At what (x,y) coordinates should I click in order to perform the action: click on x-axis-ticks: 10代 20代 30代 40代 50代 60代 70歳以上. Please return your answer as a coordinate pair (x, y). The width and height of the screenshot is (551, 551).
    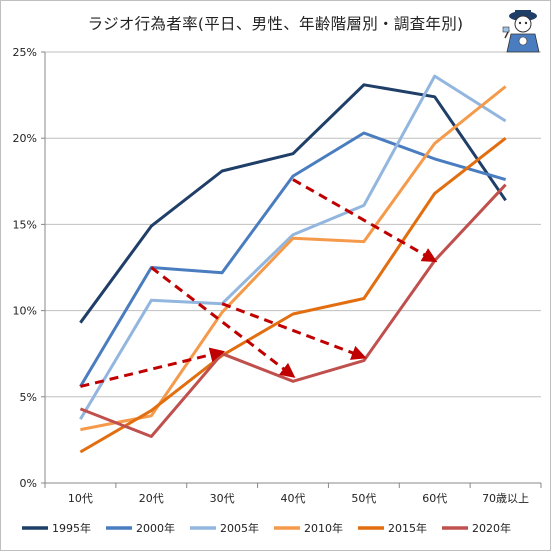
    Looking at the image, I should click on (293, 494).